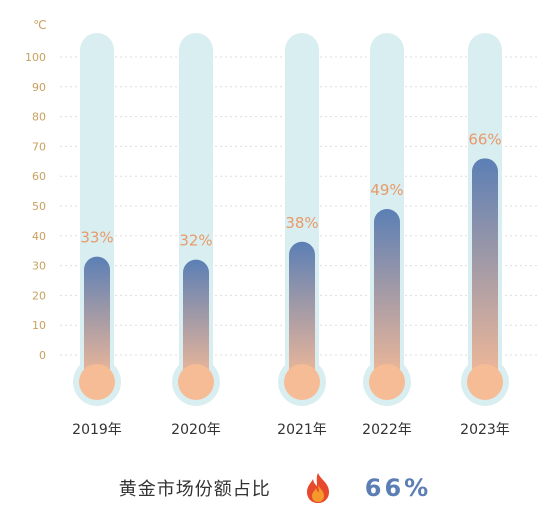  What do you see at coordinates (39, 146) in the screenshot?
I see `y-tick-label: 70` at bounding box center [39, 146].